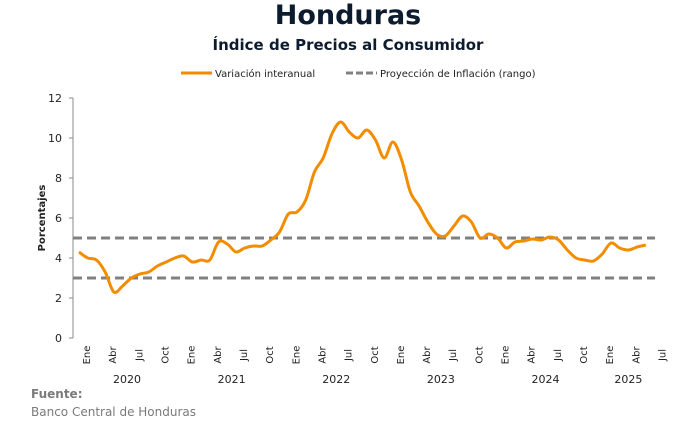 This screenshot has width=696, height=438. Describe the element at coordinates (336, 379) in the screenshot. I see `year-label: 2022` at that location.